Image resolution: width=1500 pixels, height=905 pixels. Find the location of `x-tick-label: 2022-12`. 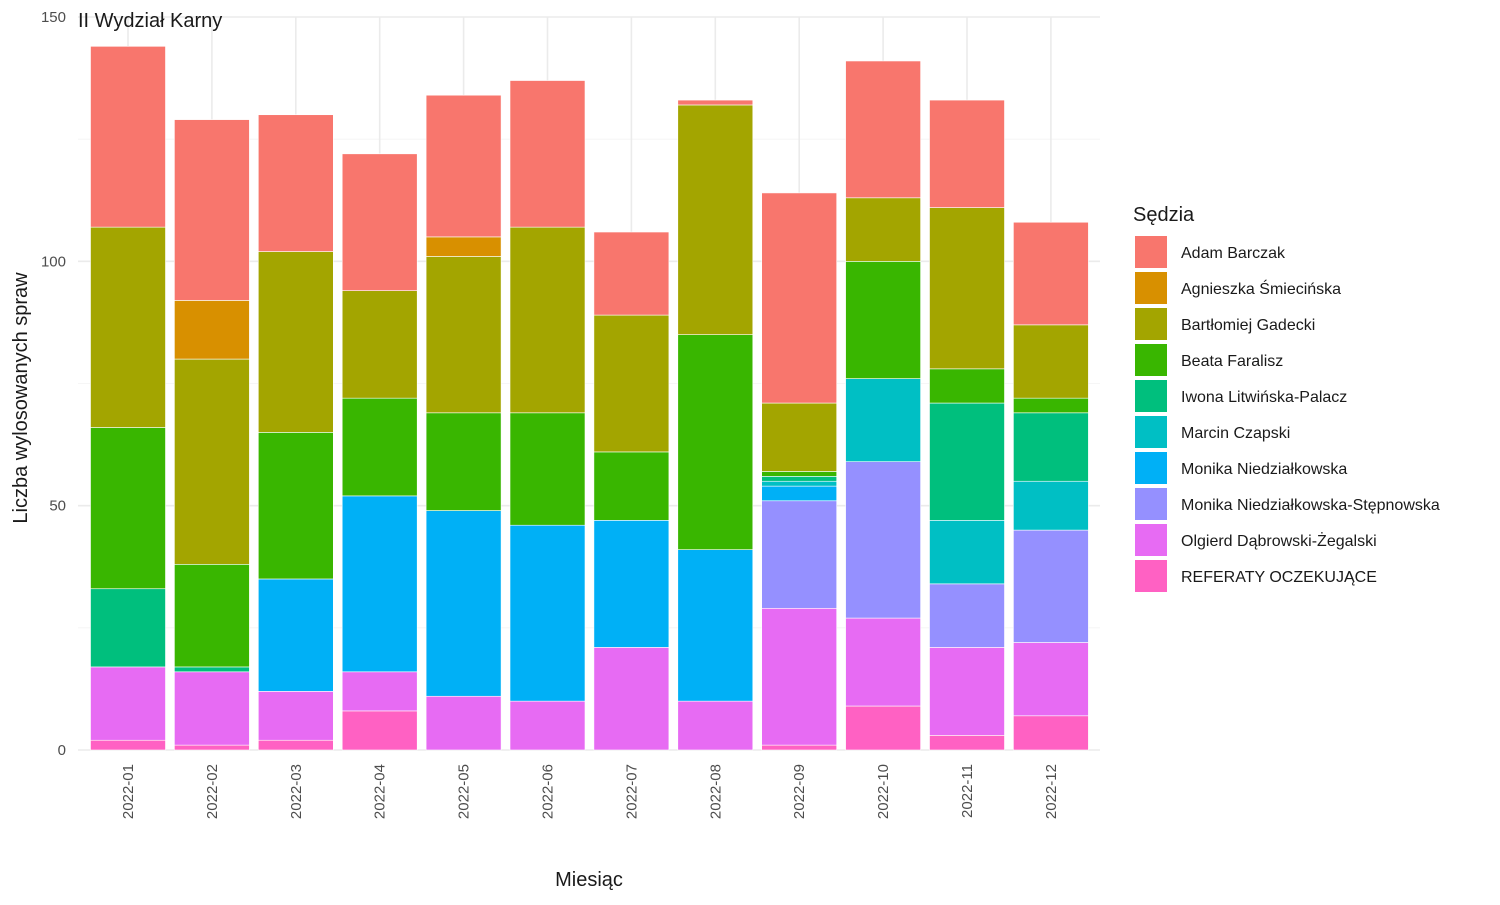

x-tick-label: 2022-12 is located at coordinates (1051, 791).